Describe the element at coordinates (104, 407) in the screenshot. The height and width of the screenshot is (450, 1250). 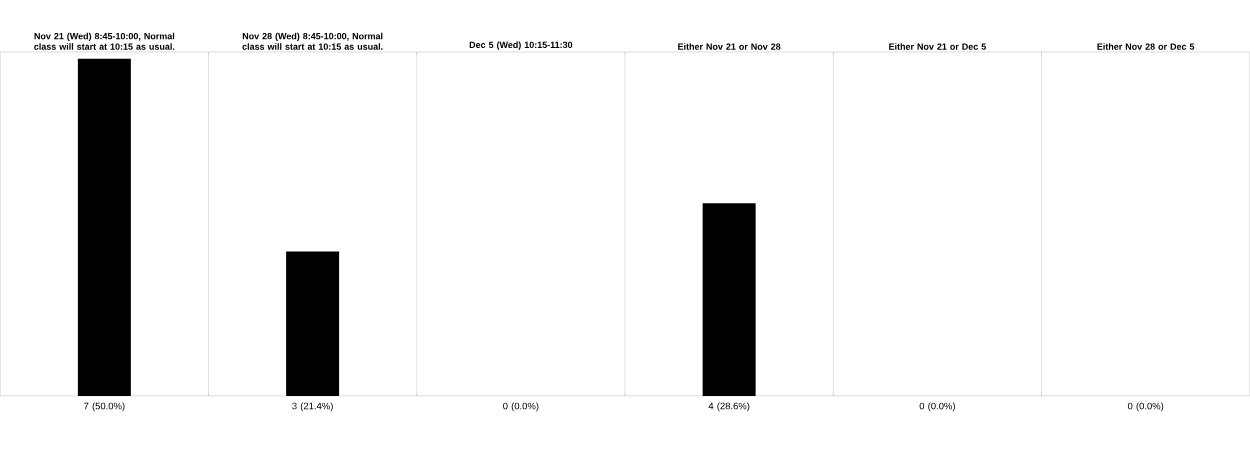
I see `data-label: 7 (50.0%)` at that location.